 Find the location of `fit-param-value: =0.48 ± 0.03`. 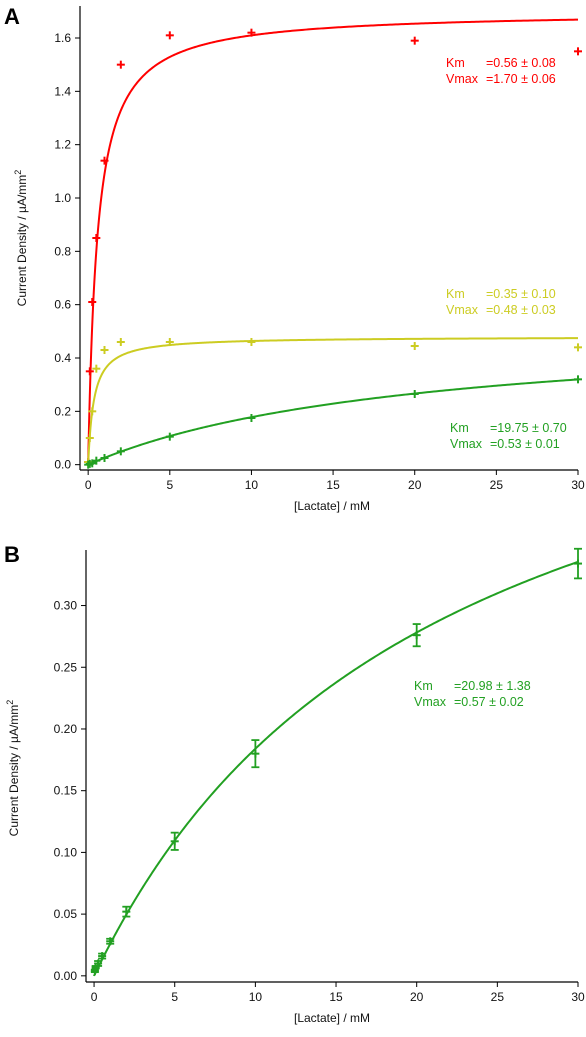

fit-param-value: =0.48 ± 0.03 is located at coordinates (521, 310).